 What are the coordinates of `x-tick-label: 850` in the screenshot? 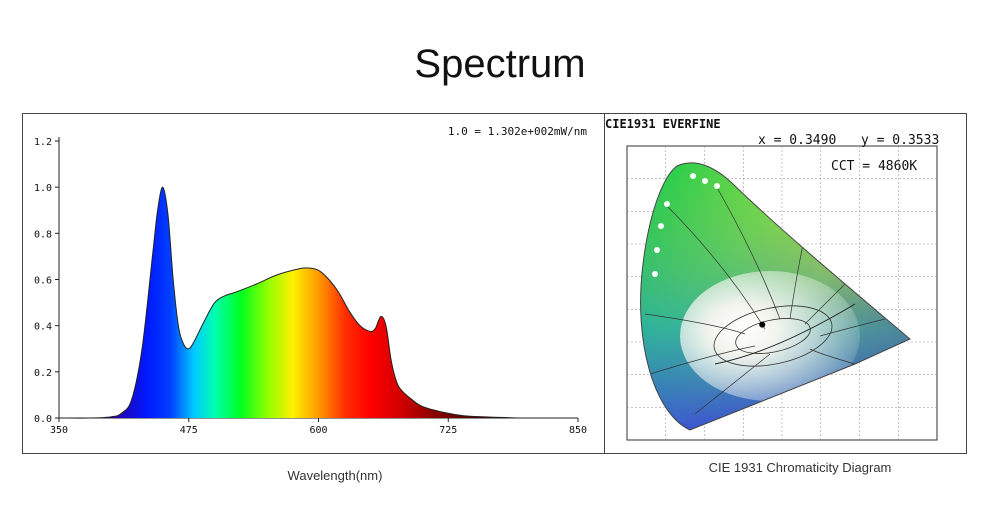 It's located at (578, 430).